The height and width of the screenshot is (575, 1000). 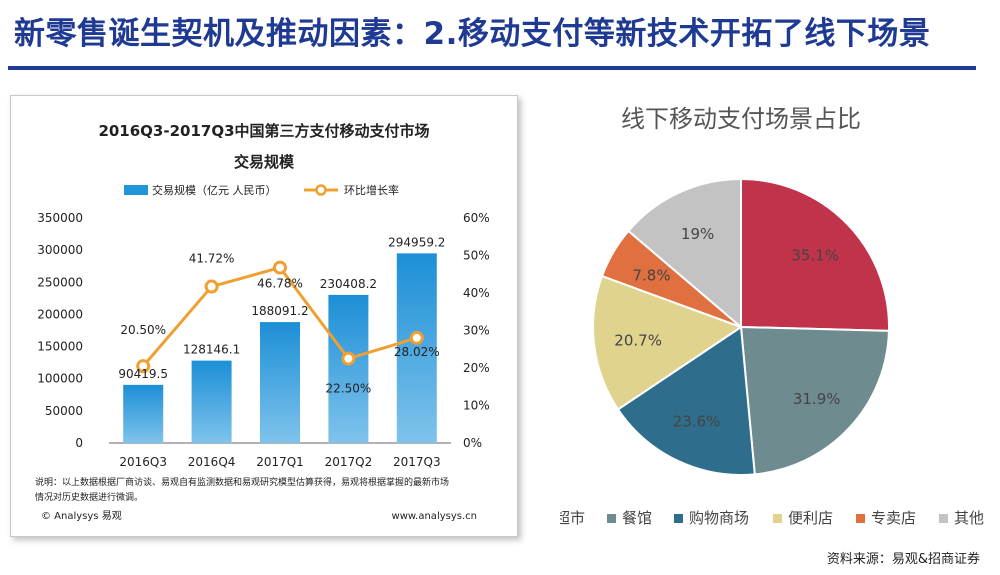 What do you see at coordinates (817, 399) in the screenshot?
I see `pie-slice-label: 31.9%` at bounding box center [817, 399].